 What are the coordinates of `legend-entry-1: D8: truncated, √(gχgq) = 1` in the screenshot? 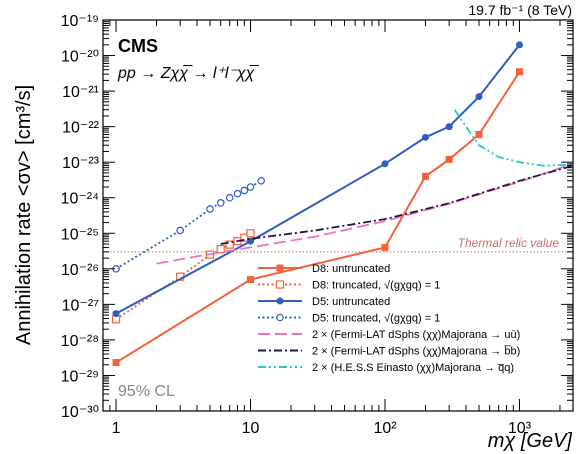 It's located at (349, 286).